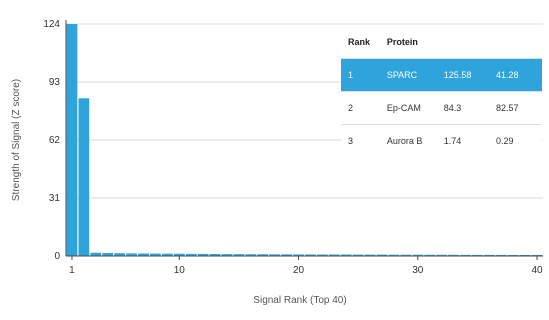 The width and height of the screenshot is (549, 320). Describe the element at coordinates (505, 141) in the screenshot. I see `s-score-cell: 0.29` at that location.